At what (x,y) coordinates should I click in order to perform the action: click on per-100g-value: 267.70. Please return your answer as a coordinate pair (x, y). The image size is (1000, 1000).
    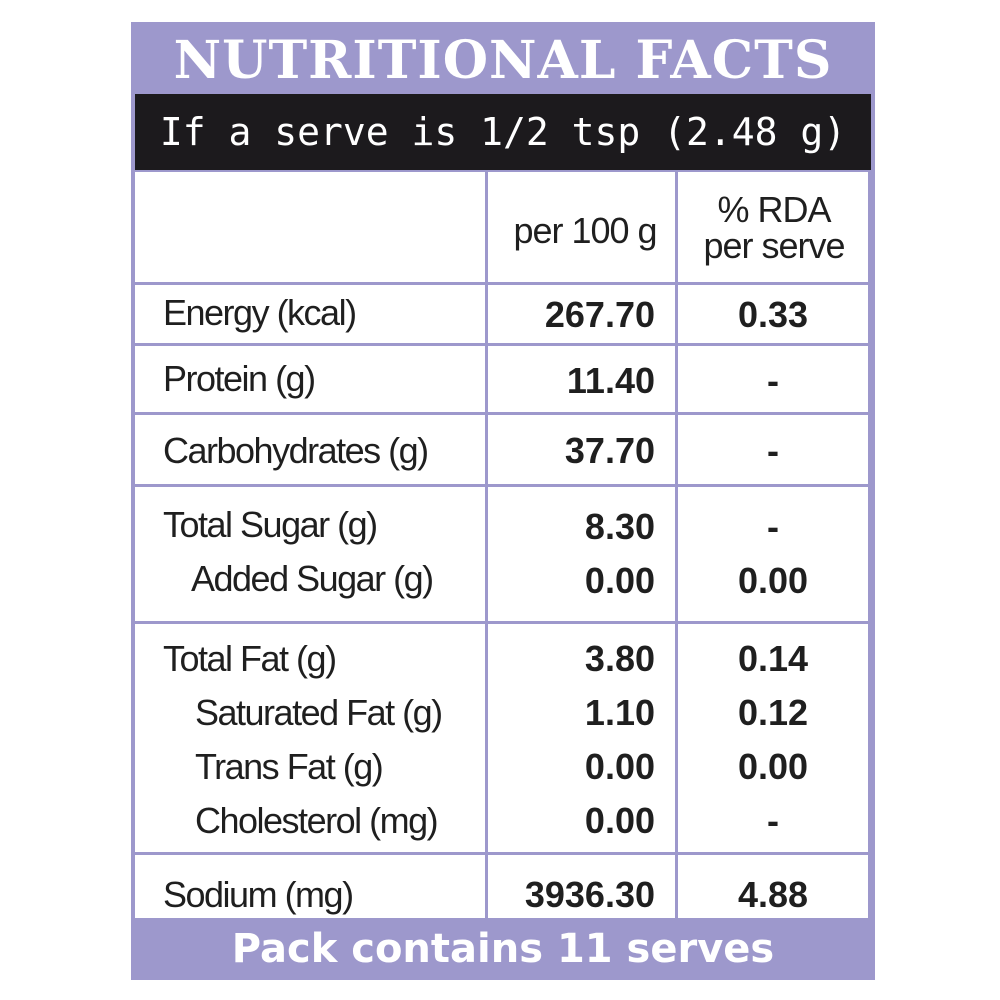
    Looking at the image, I should click on (599, 314).